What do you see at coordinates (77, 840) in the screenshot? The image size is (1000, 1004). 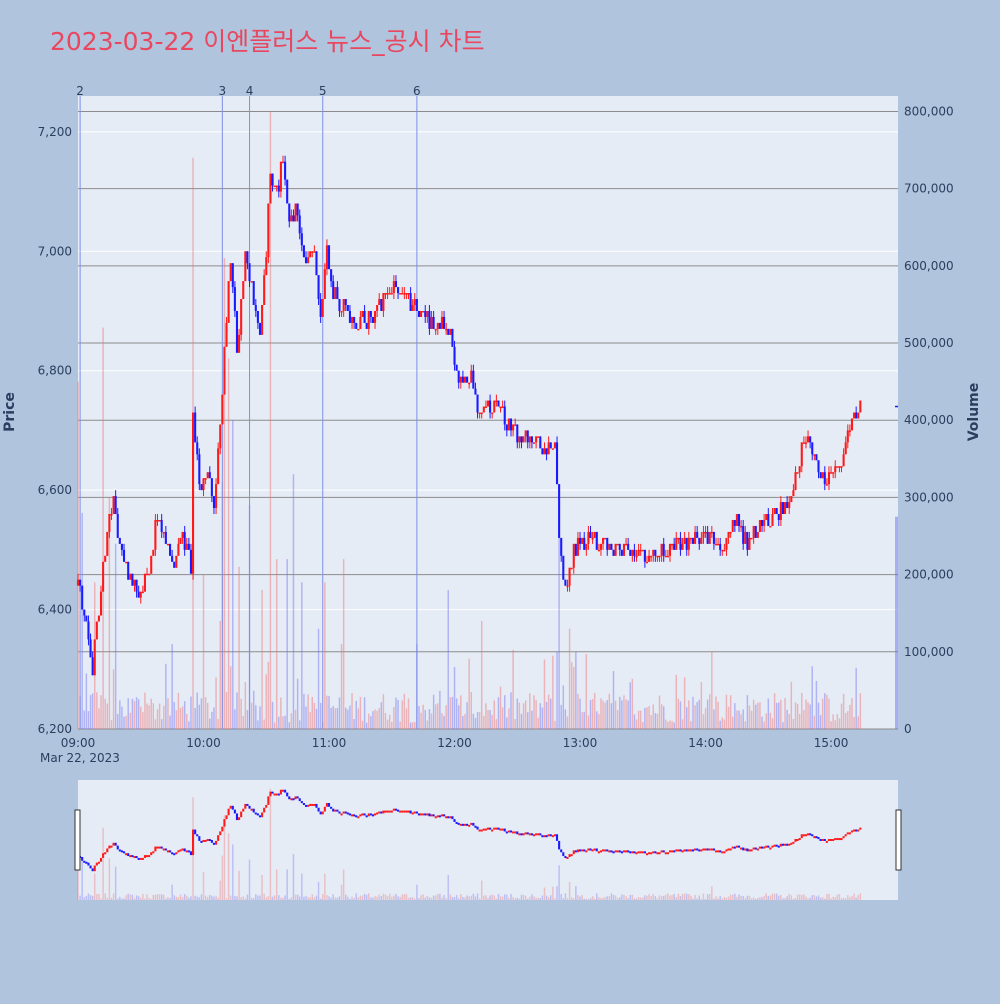 I see `range-slider-left-handle` at bounding box center [77, 840].